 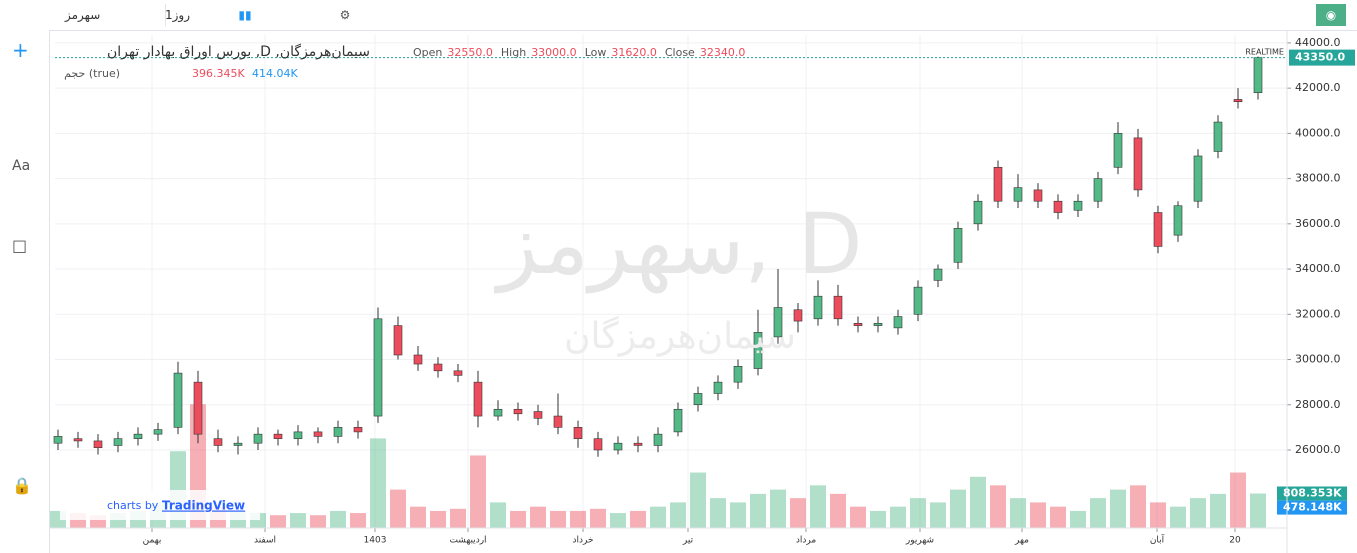 What do you see at coordinates (178, 15) in the screenshot?
I see `interval-select: 1روز` at bounding box center [178, 15].